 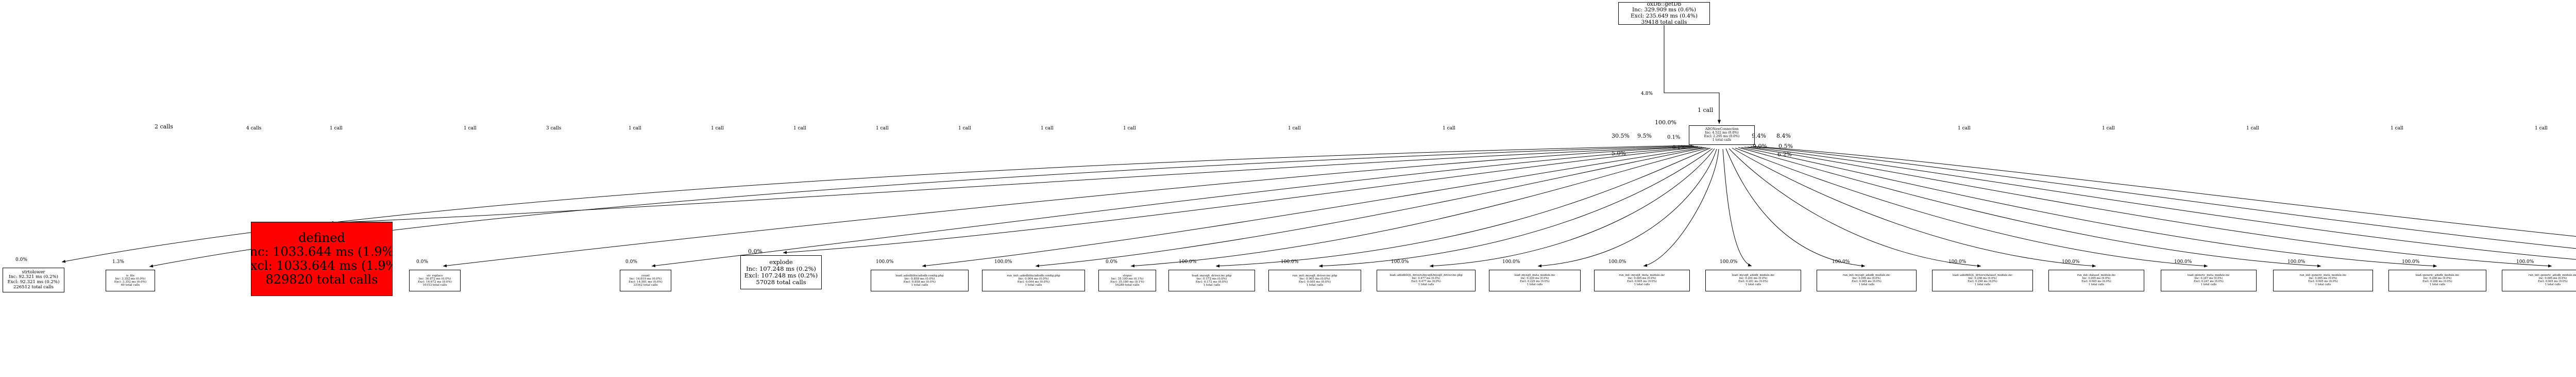 I want to click on node-function-name: explode, so click(x=781, y=262).